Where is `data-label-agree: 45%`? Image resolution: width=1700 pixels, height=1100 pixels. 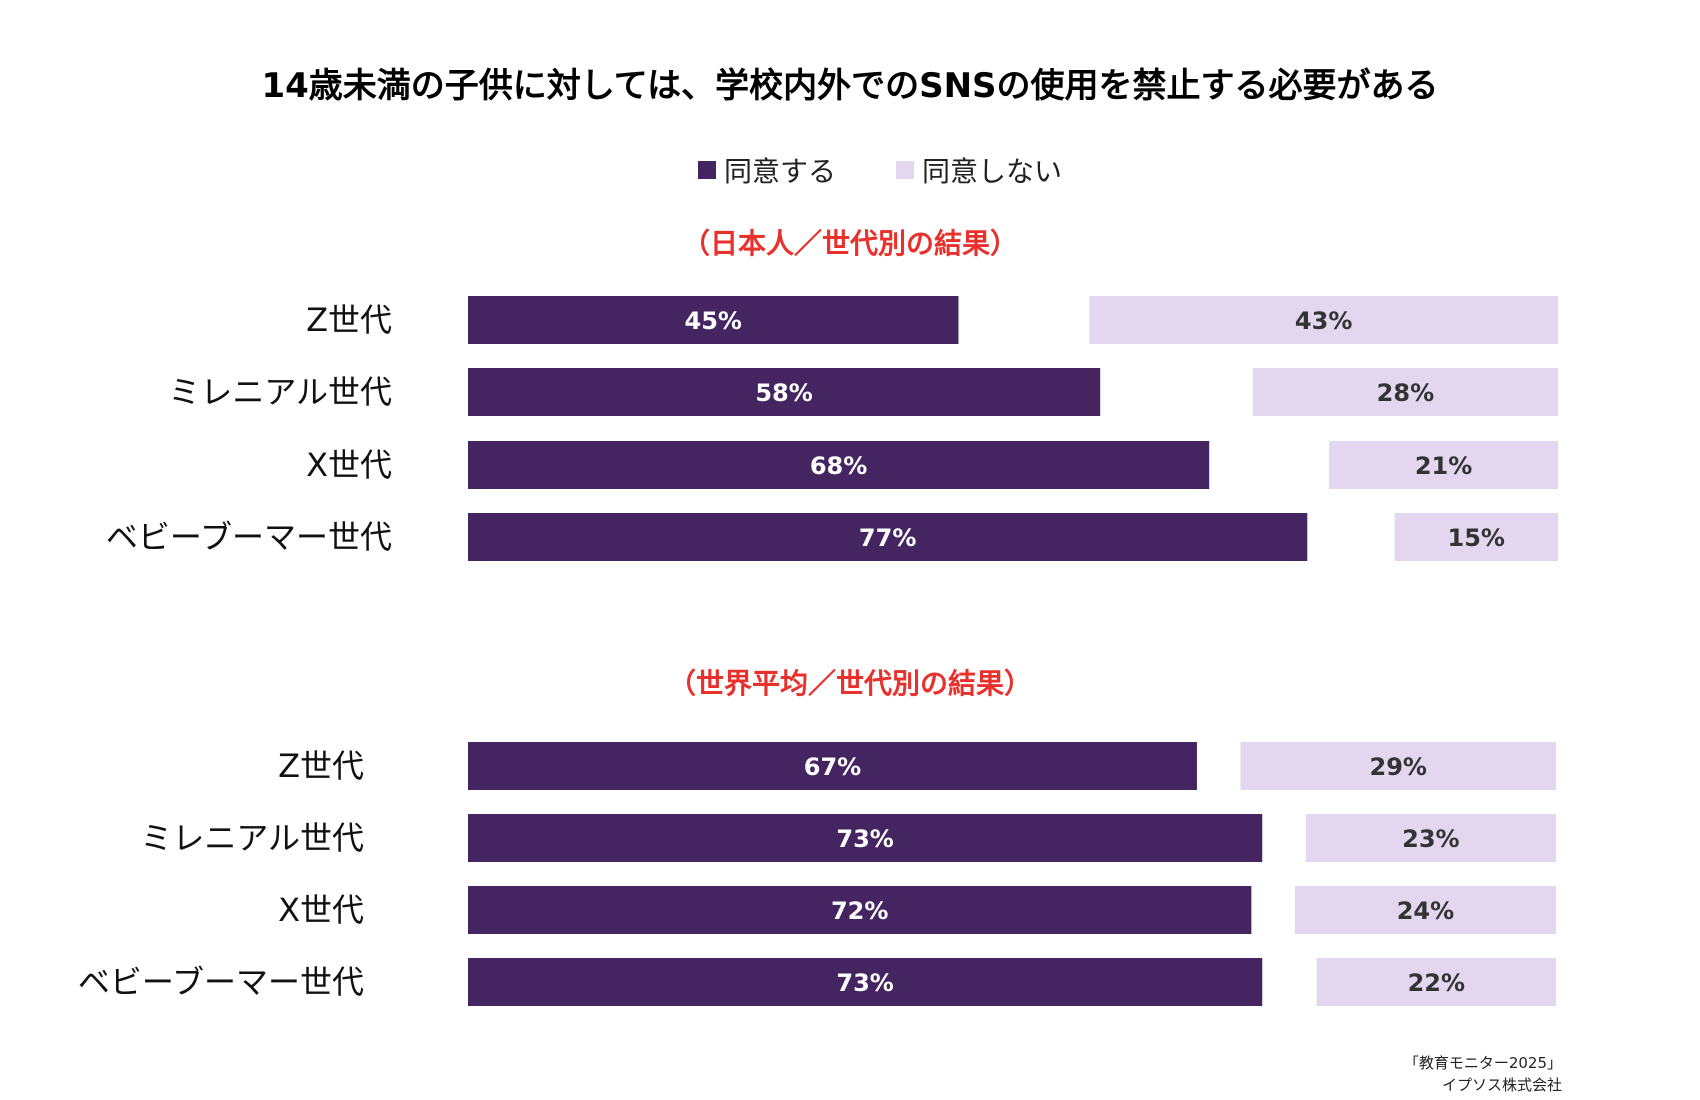
data-label-agree: 45% is located at coordinates (713, 321).